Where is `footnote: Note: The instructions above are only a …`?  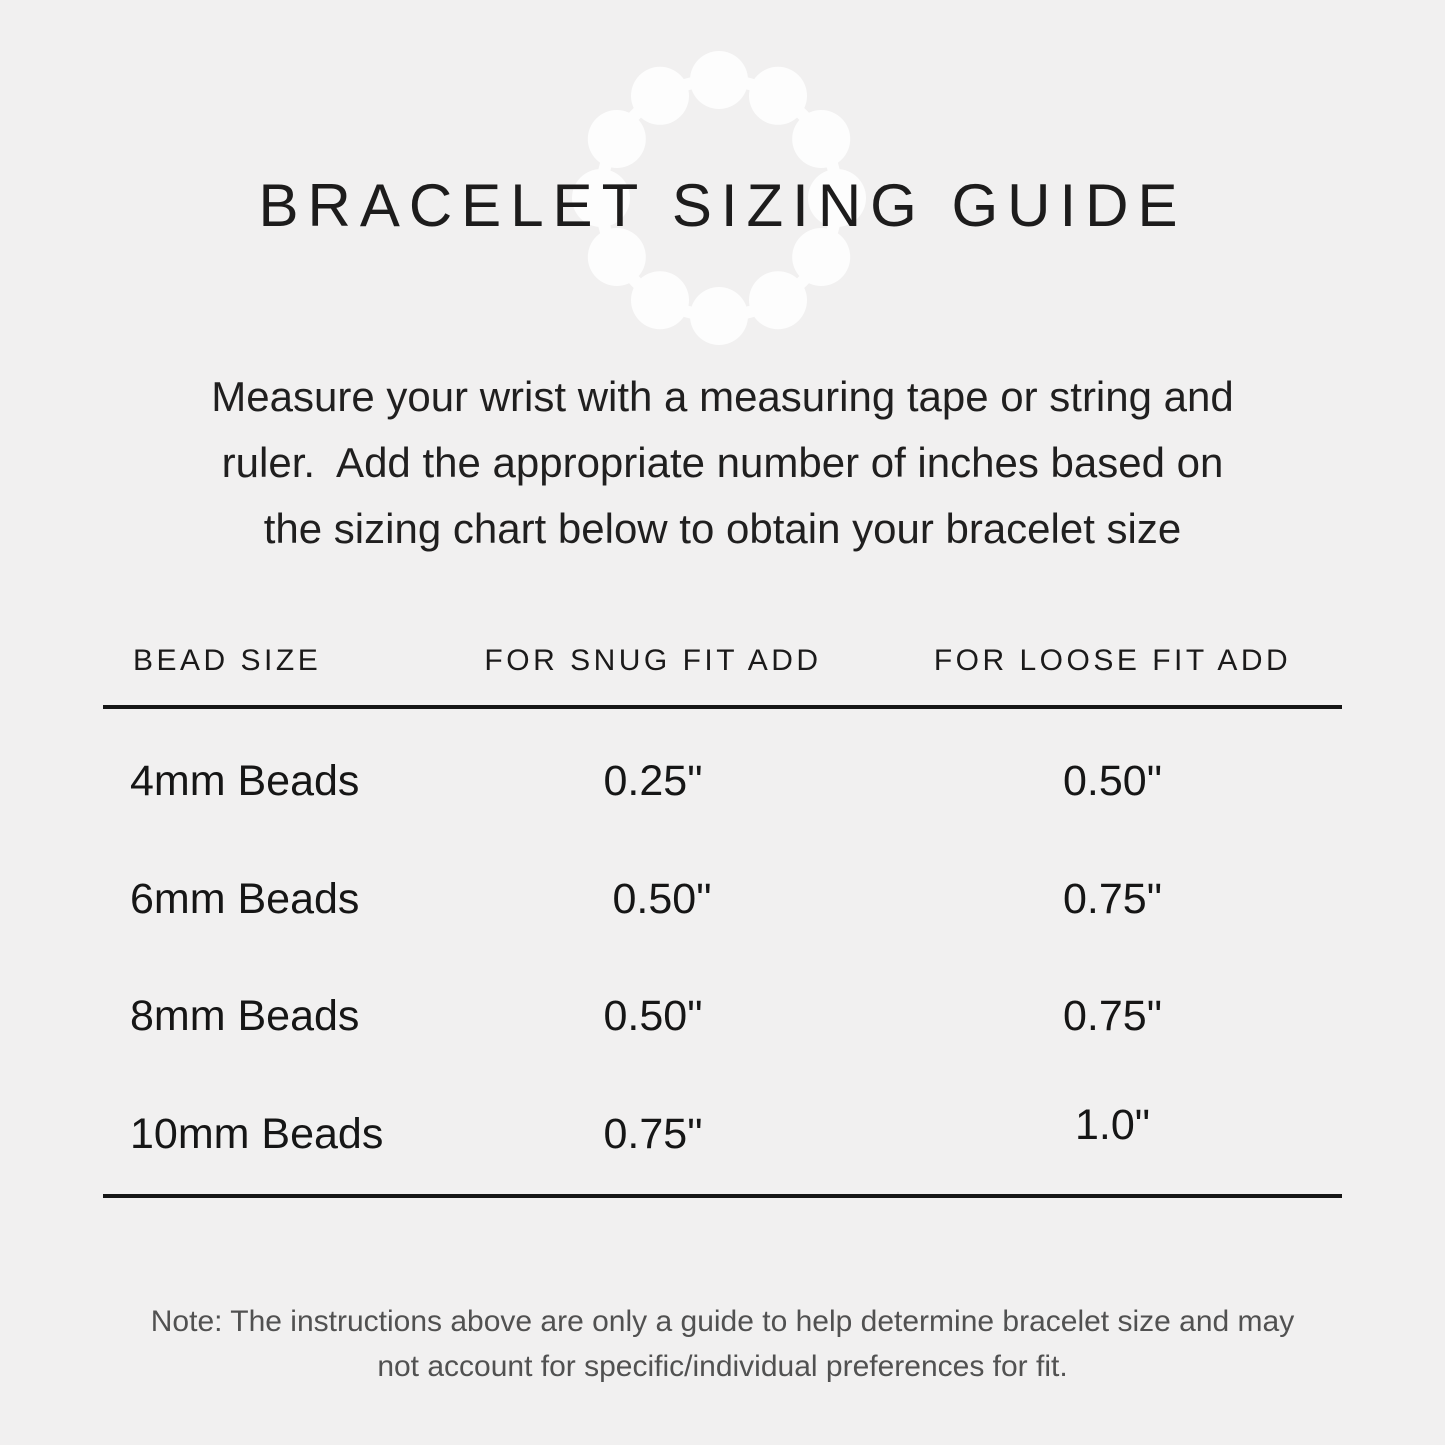 footnote: Note: The instructions above are only a … is located at coordinates (722, 1344).